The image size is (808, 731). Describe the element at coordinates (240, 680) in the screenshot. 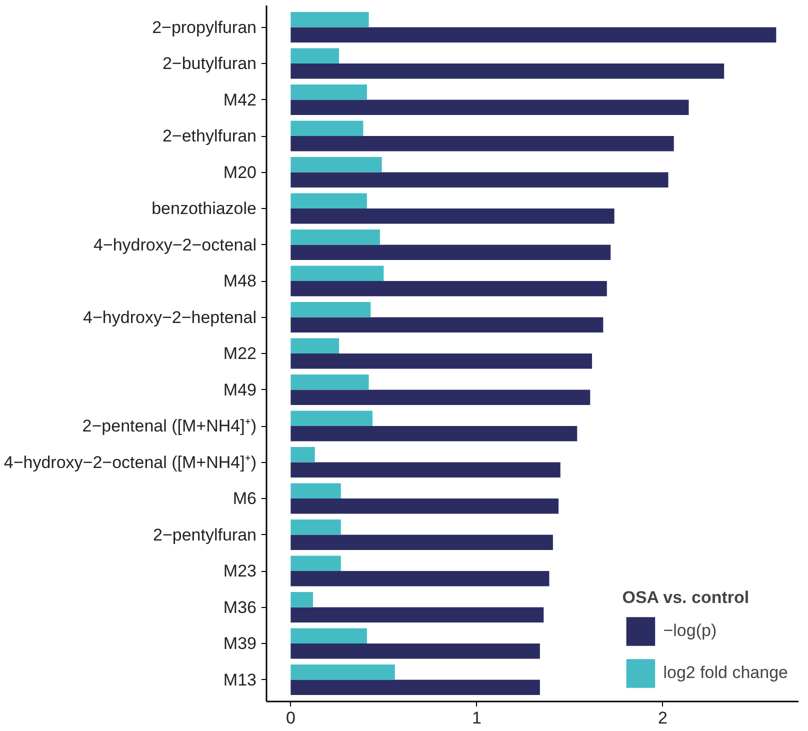

I see `y-tick-label: M13` at that location.